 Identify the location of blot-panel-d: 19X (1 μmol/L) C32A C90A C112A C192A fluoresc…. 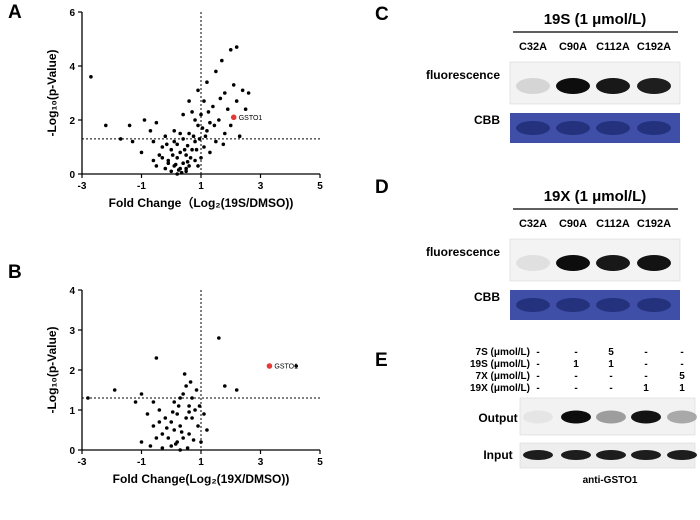
(553, 254).